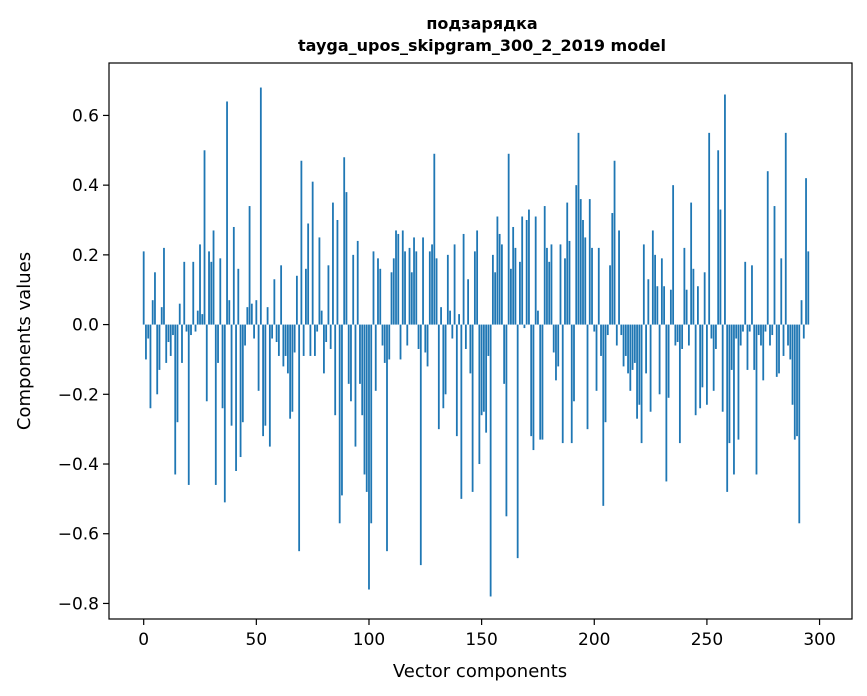 This screenshot has height=696, width=867. I want to click on x-tick-label: 300, so click(819, 640).